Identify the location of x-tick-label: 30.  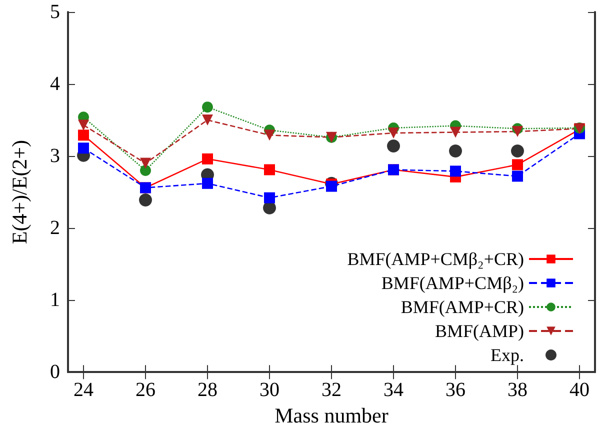
(270, 390).